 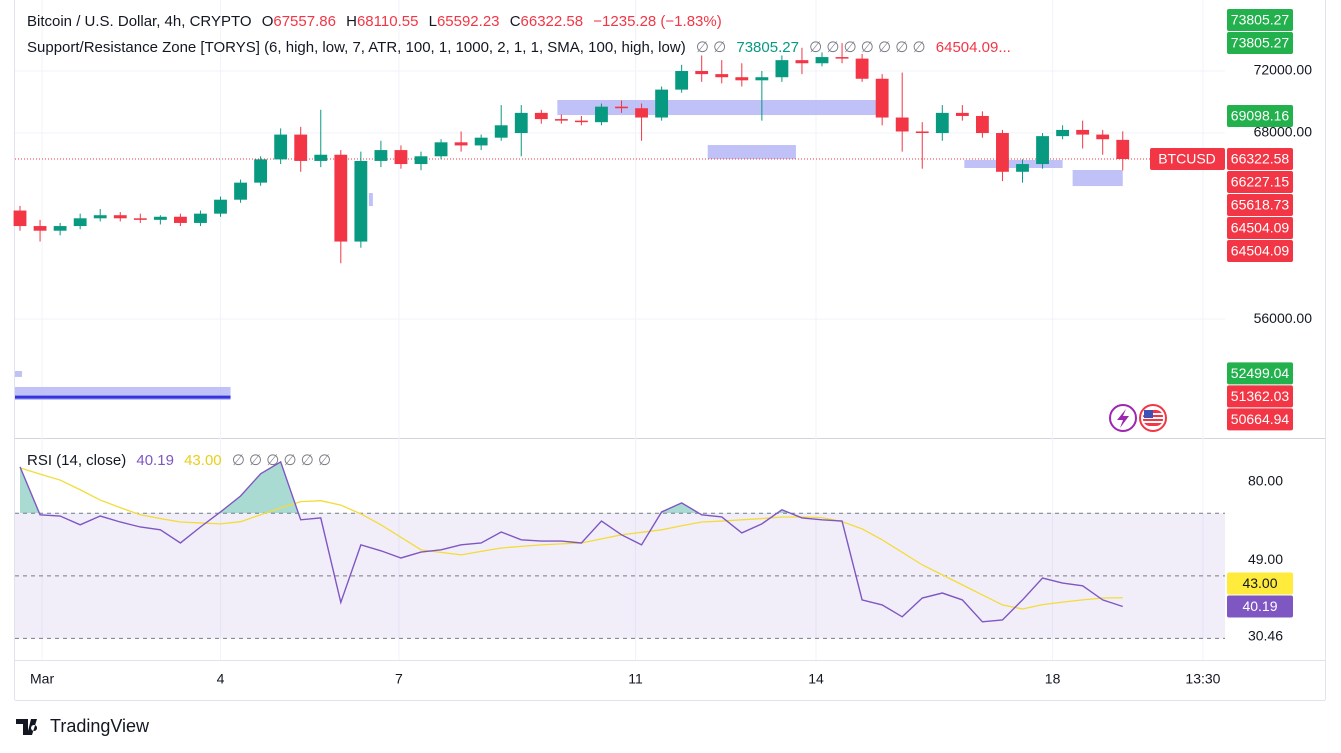 I want to click on rsi-title: RSI (14, close), so click(x=77, y=460).